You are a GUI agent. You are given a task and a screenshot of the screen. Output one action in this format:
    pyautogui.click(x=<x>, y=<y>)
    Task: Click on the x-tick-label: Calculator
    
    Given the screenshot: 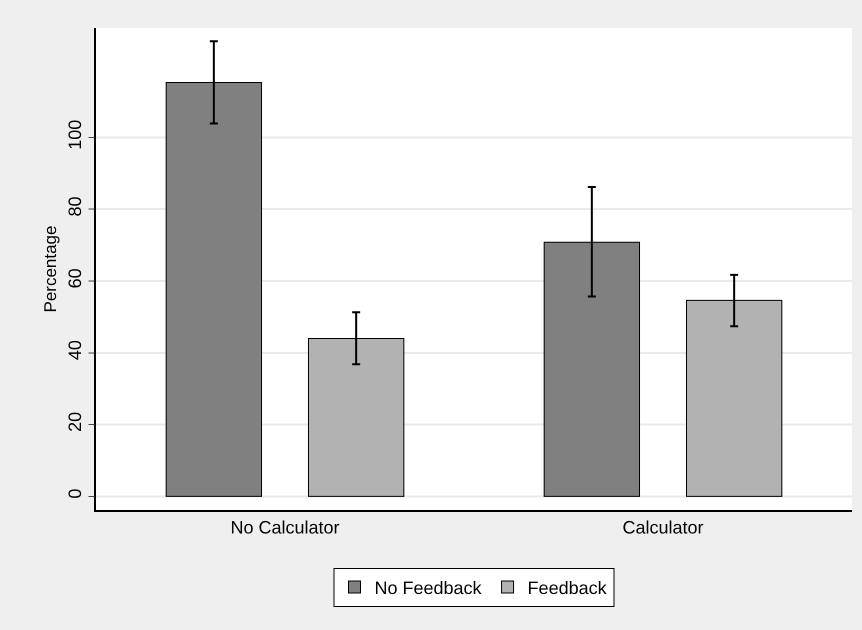 What is the action you would take?
    pyautogui.click(x=663, y=527)
    